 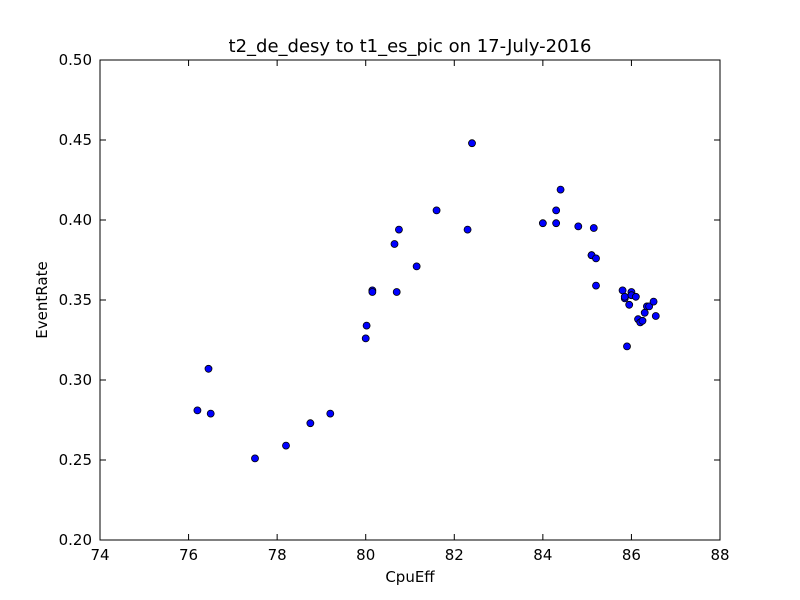 I want to click on x-axis-label: CpuEff, so click(x=410, y=577).